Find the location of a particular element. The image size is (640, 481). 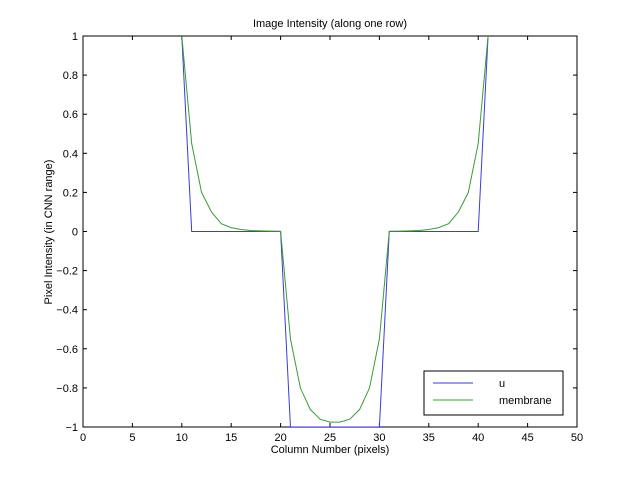

y-axis-label: Pixel Intensity (in CNN range) is located at coordinates (49, 232).